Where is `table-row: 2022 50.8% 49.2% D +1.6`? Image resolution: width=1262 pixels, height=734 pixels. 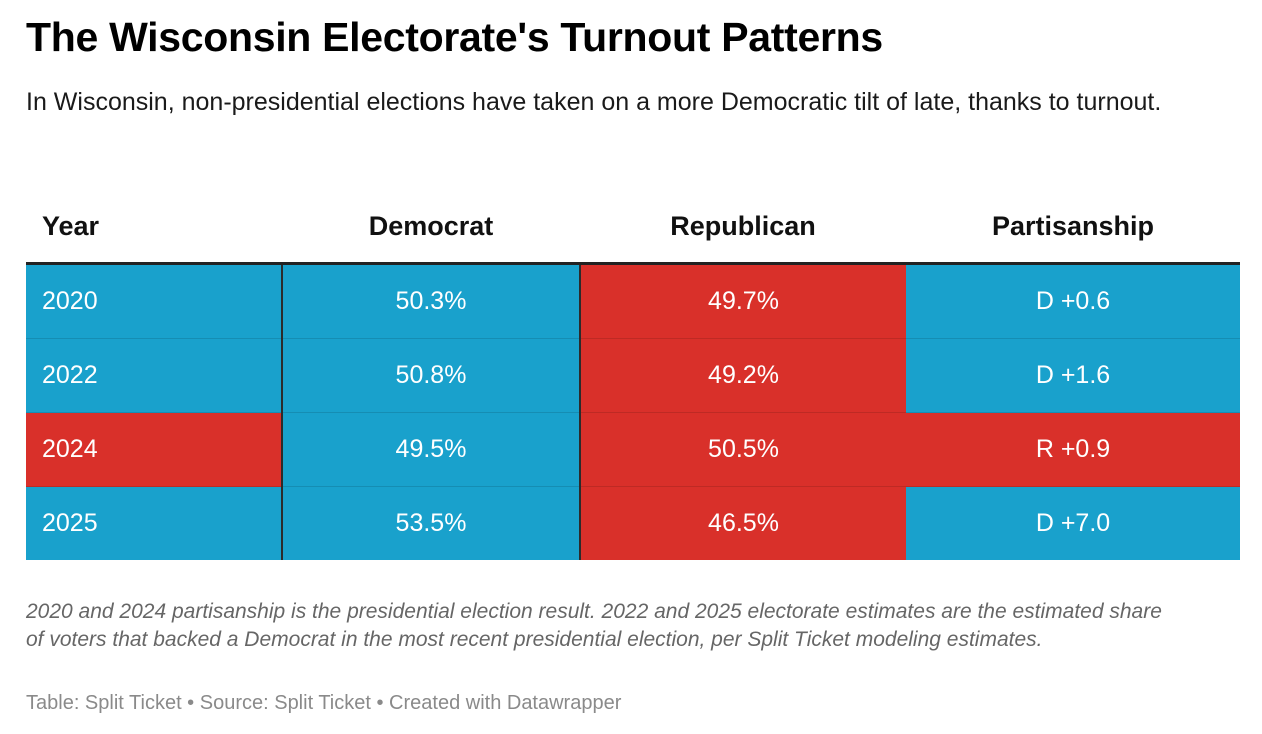 table-row: 2022 50.8% 49.2% D +1.6 is located at coordinates (633, 375).